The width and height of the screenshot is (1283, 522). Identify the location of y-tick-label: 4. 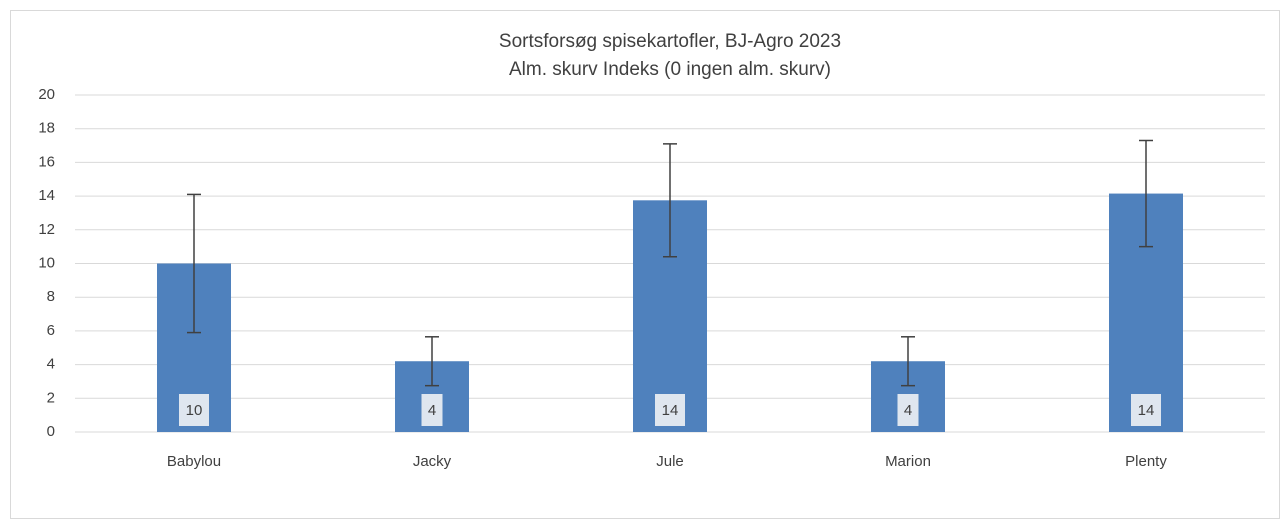
(51, 364).